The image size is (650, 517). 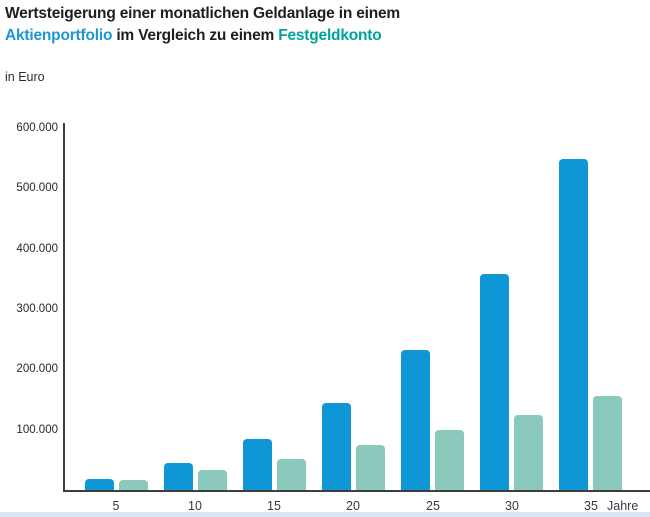 What do you see at coordinates (37, 249) in the screenshot?
I see `y-tick-label-400000: 400.000` at bounding box center [37, 249].